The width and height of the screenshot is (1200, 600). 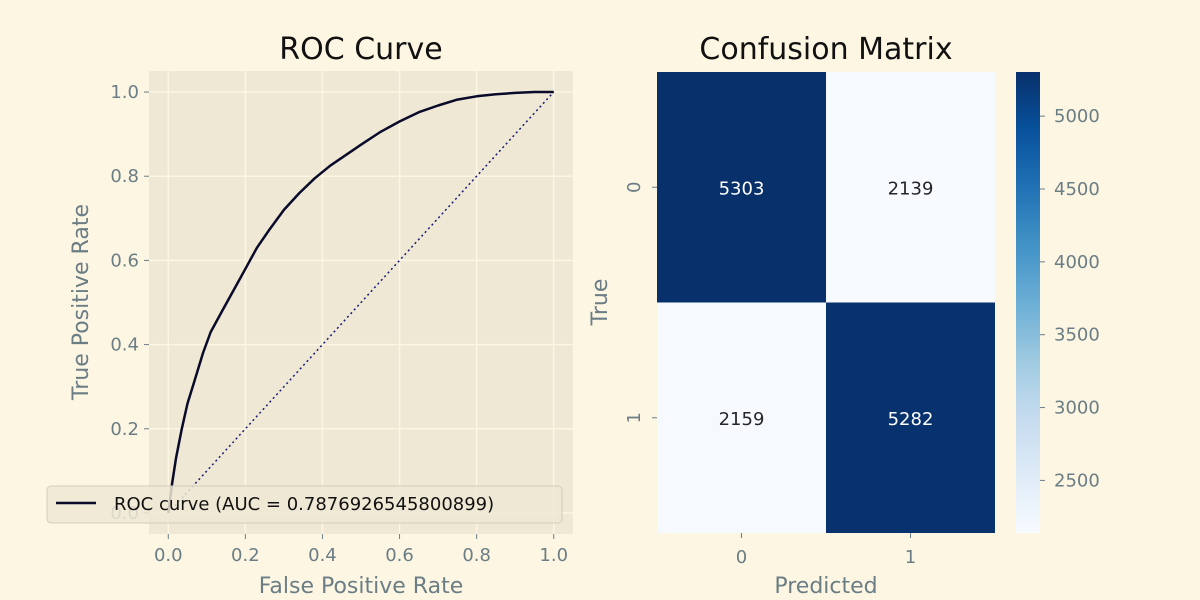 What do you see at coordinates (476, 555) in the screenshot?
I see `roc-x-tick-label: 0.8` at bounding box center [476, 555].